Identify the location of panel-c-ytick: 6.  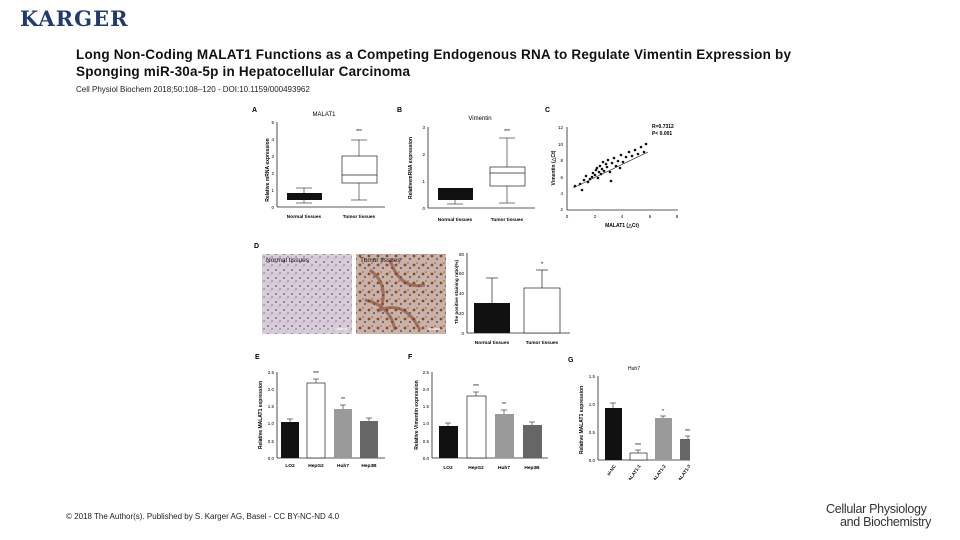
(561, 177).